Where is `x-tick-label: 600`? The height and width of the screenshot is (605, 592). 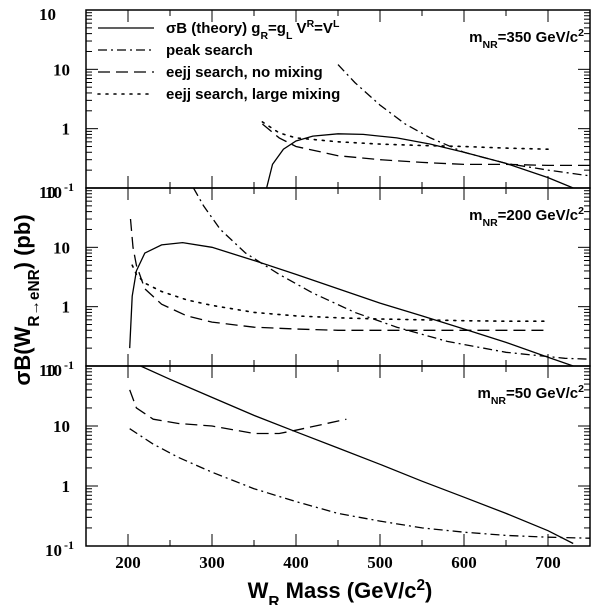 x-tick-label: 600 is located at coordinates (464, 562).